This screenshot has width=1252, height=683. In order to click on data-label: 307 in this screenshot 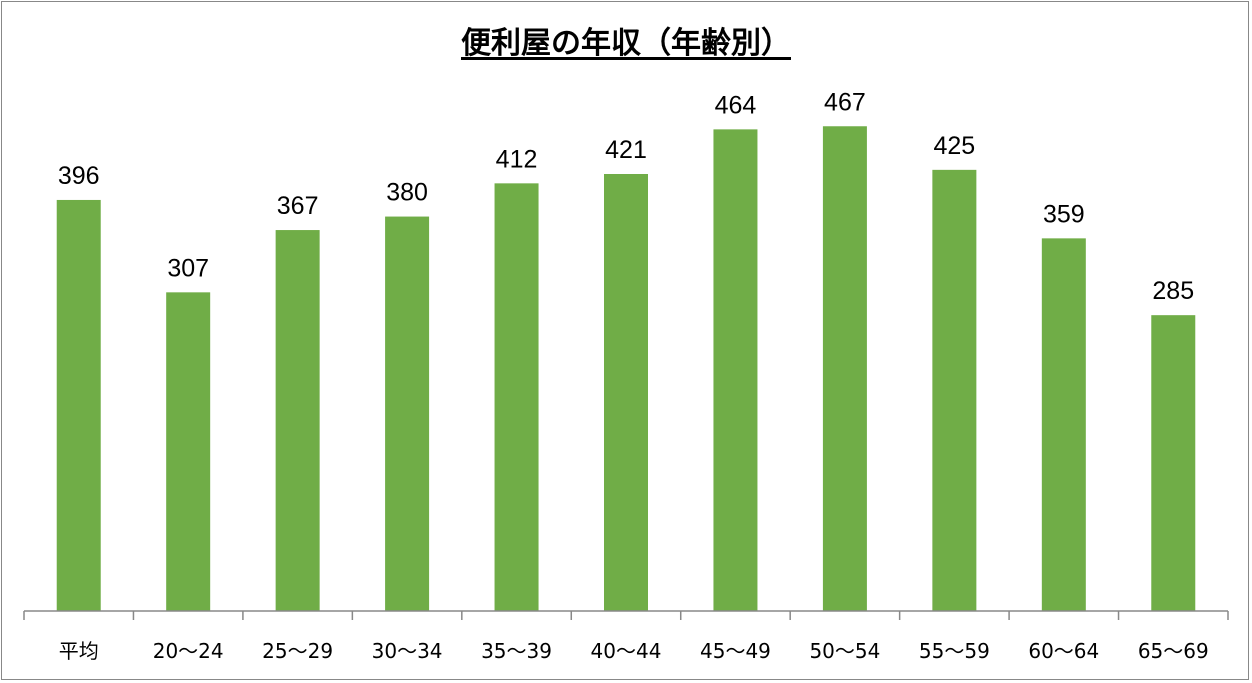, I will do `click(188, 268)`.